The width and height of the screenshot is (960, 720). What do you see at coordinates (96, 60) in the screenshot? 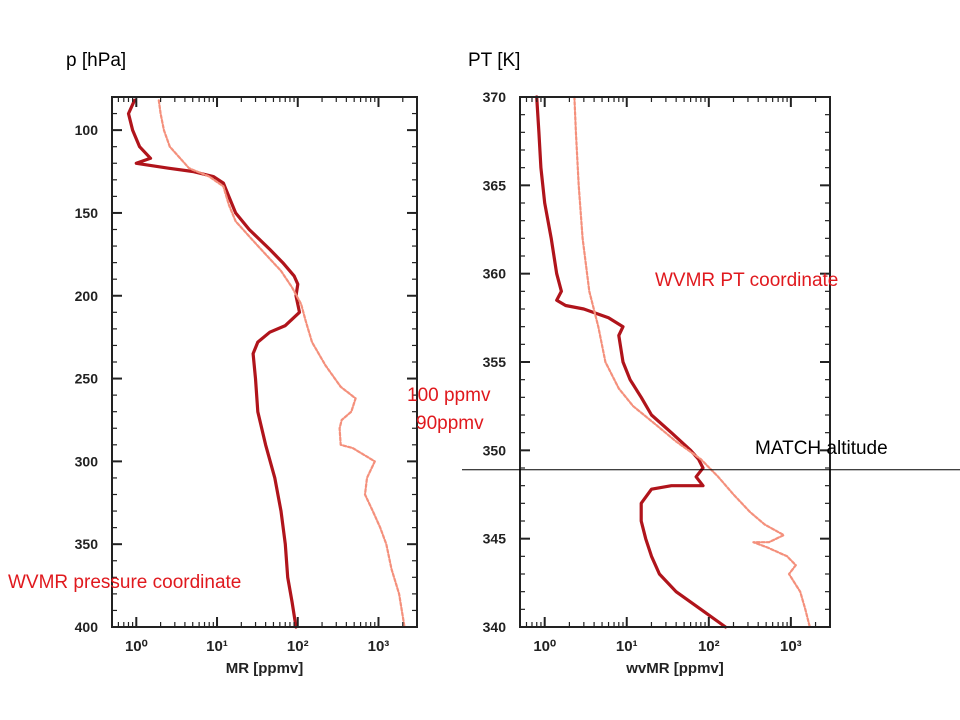
I see `left-y-axis-label: p [hPa]` at bounding box center [96, 60].